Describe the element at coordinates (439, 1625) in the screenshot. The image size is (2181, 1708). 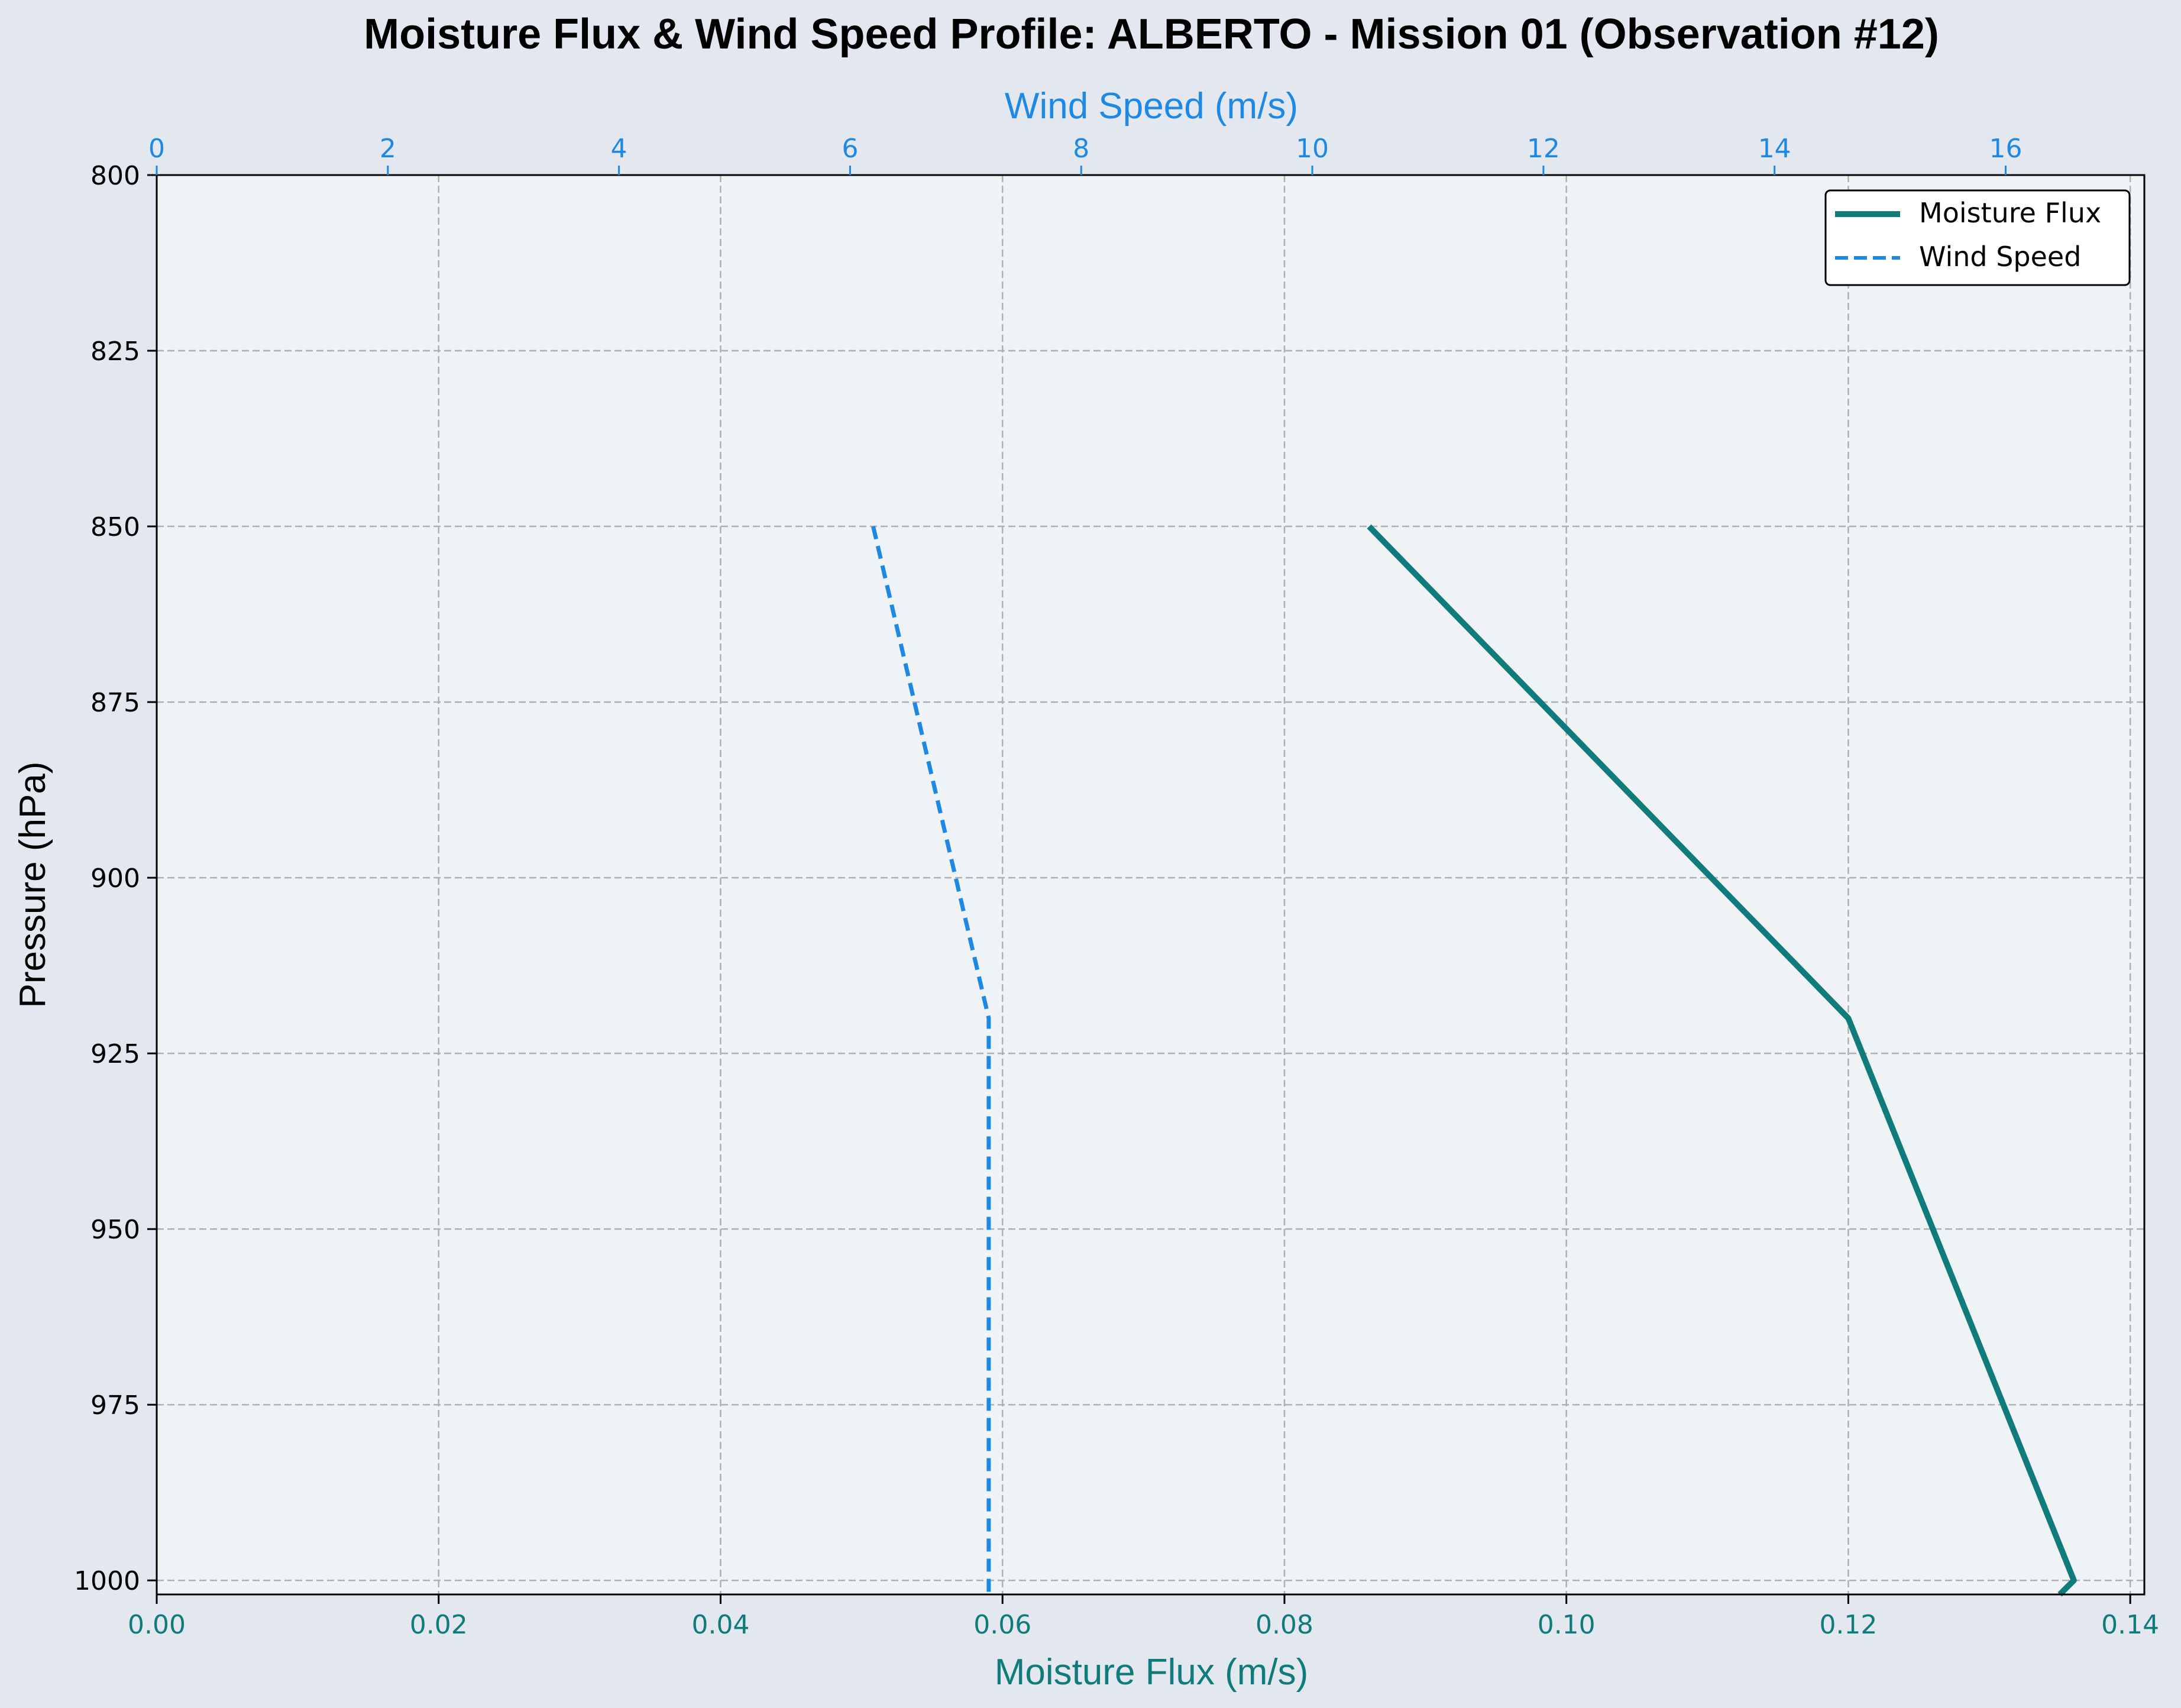
I see `x-bottom-tick-label: 0.02` at that location.